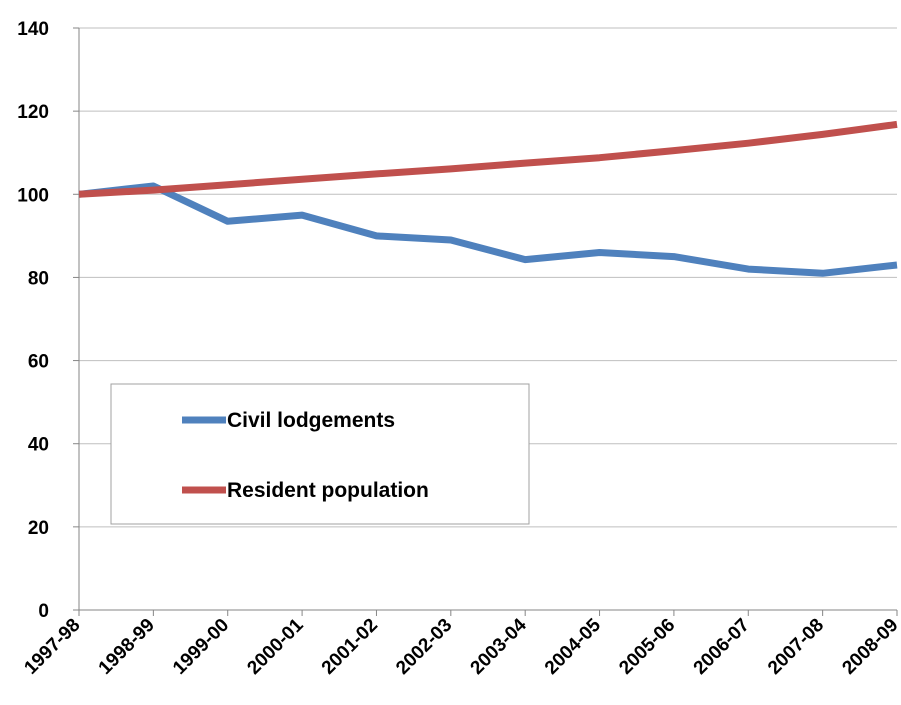  I want to click on x-tick-label: 2002-03, so click(424, 647).